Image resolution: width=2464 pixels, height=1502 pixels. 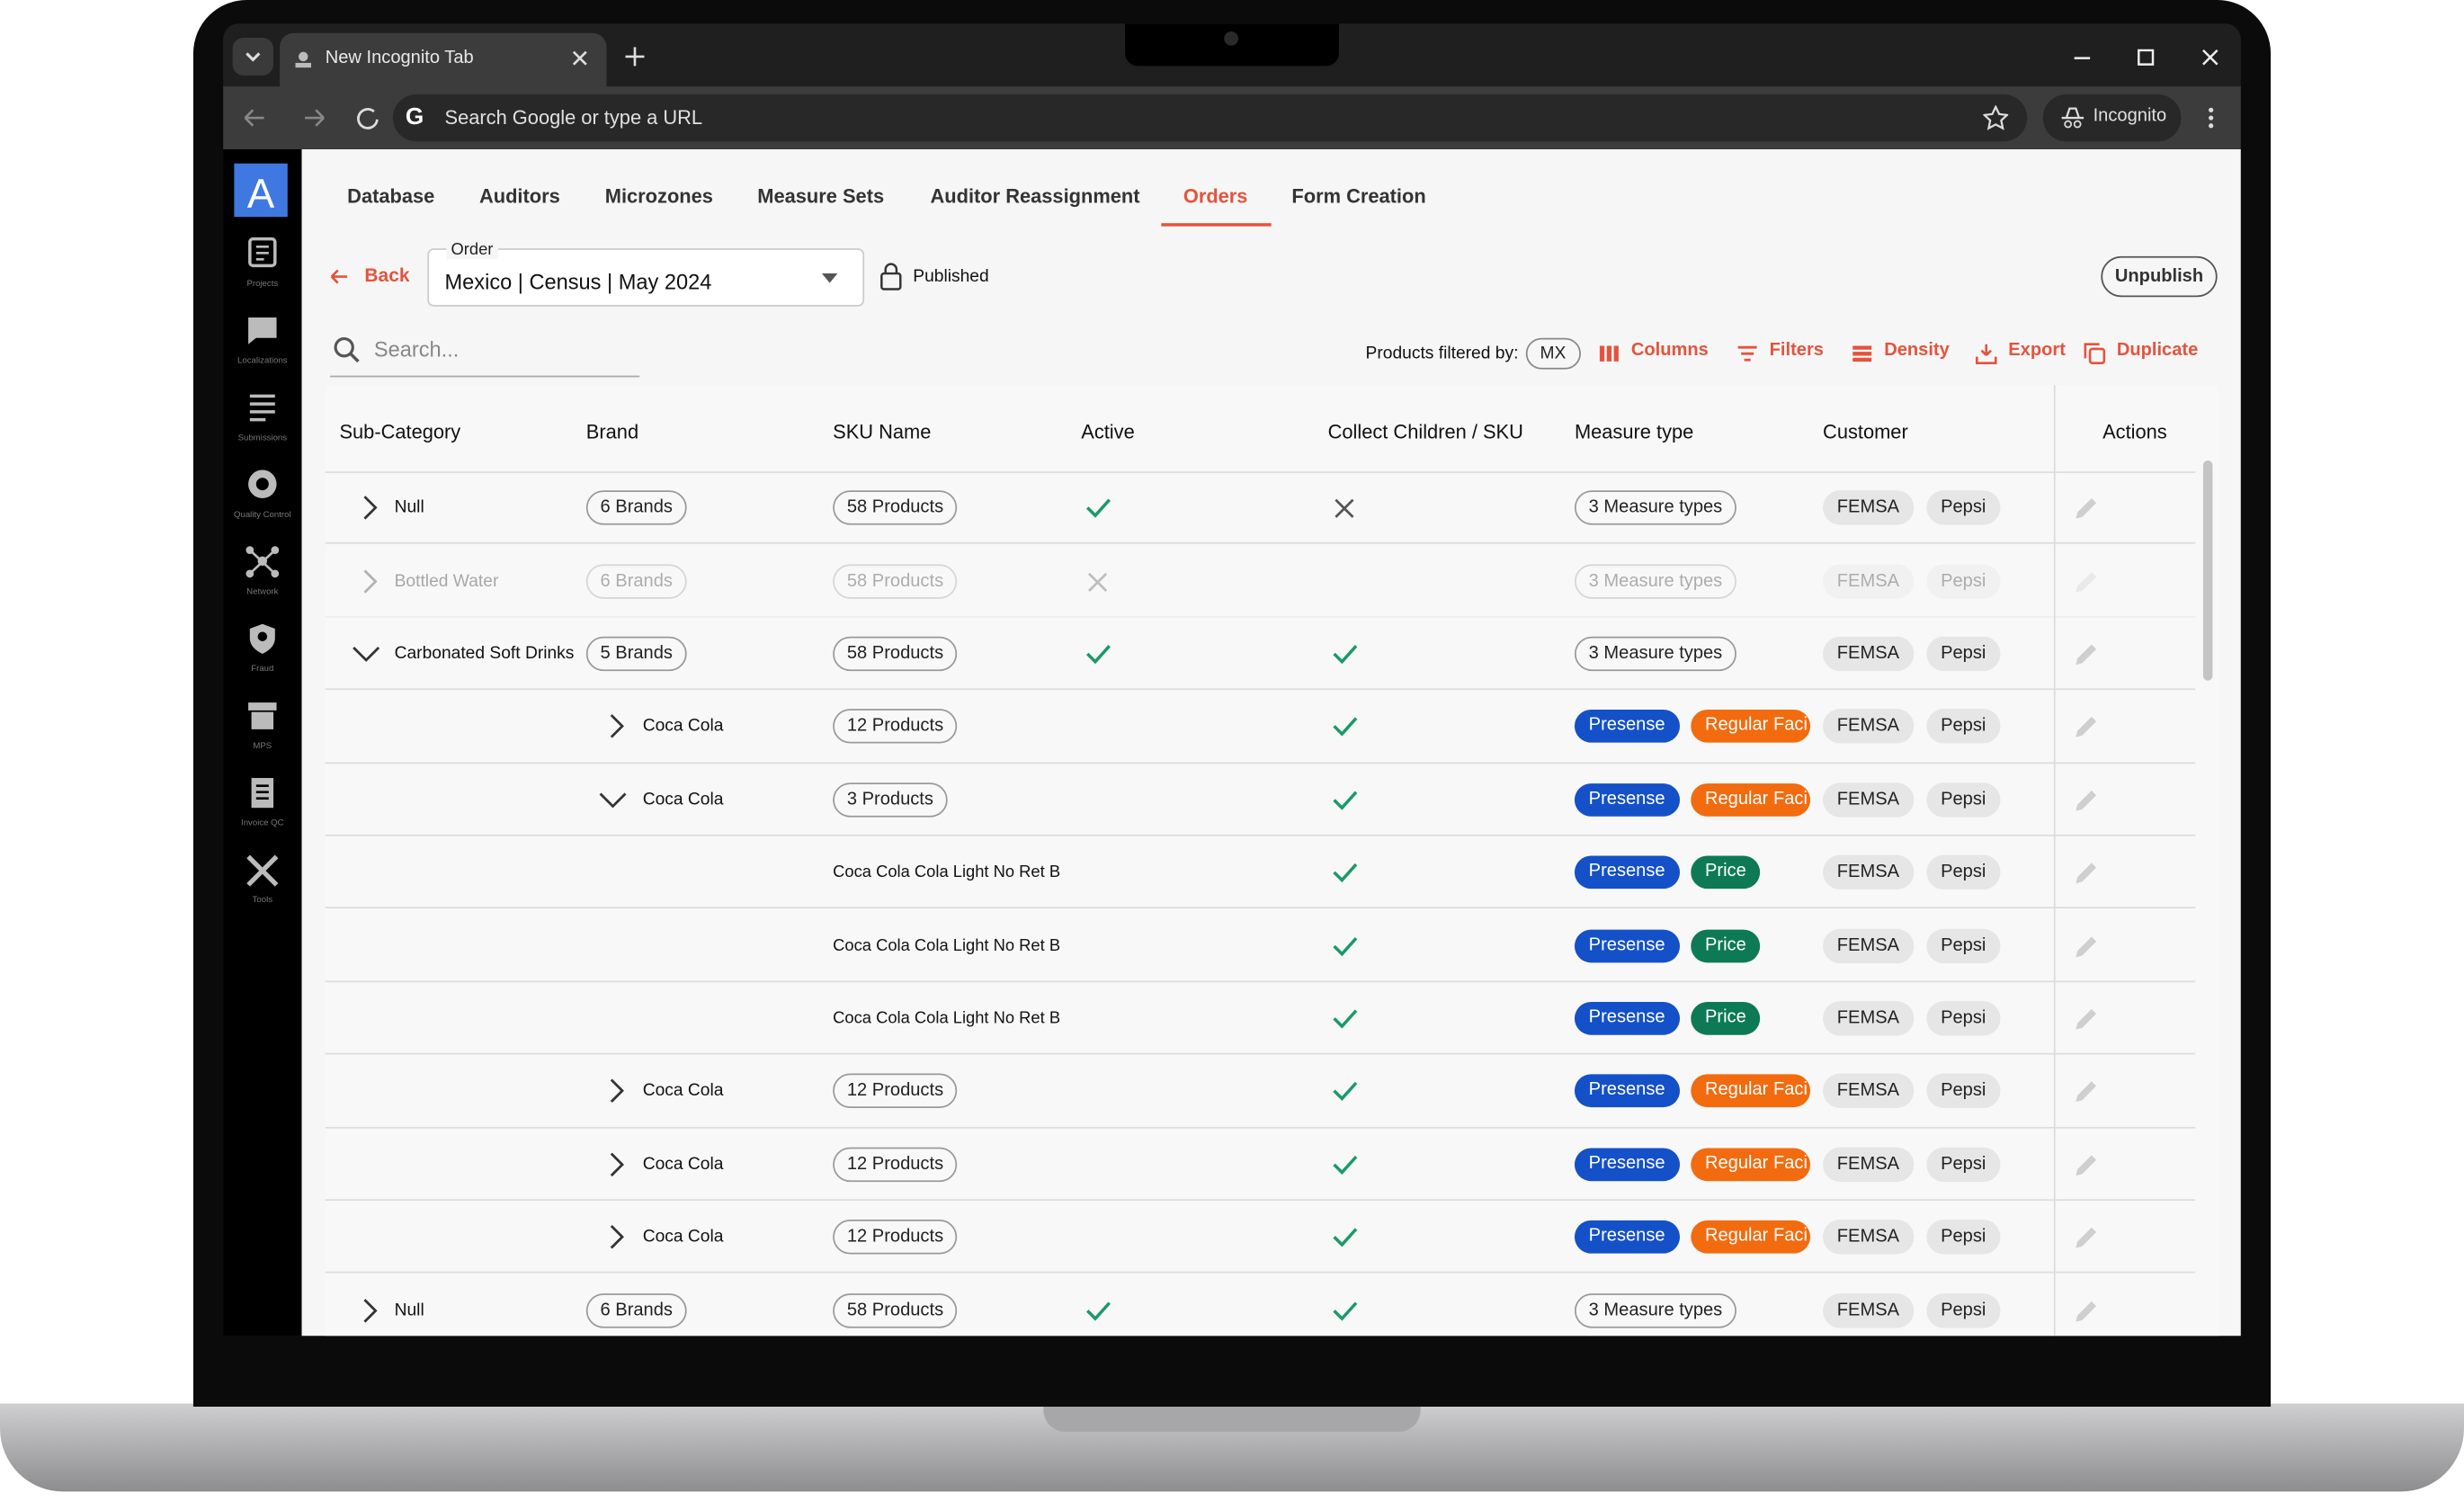 I want to click on browser-tab: New Incognito Tab, so click(x=443, y=59).